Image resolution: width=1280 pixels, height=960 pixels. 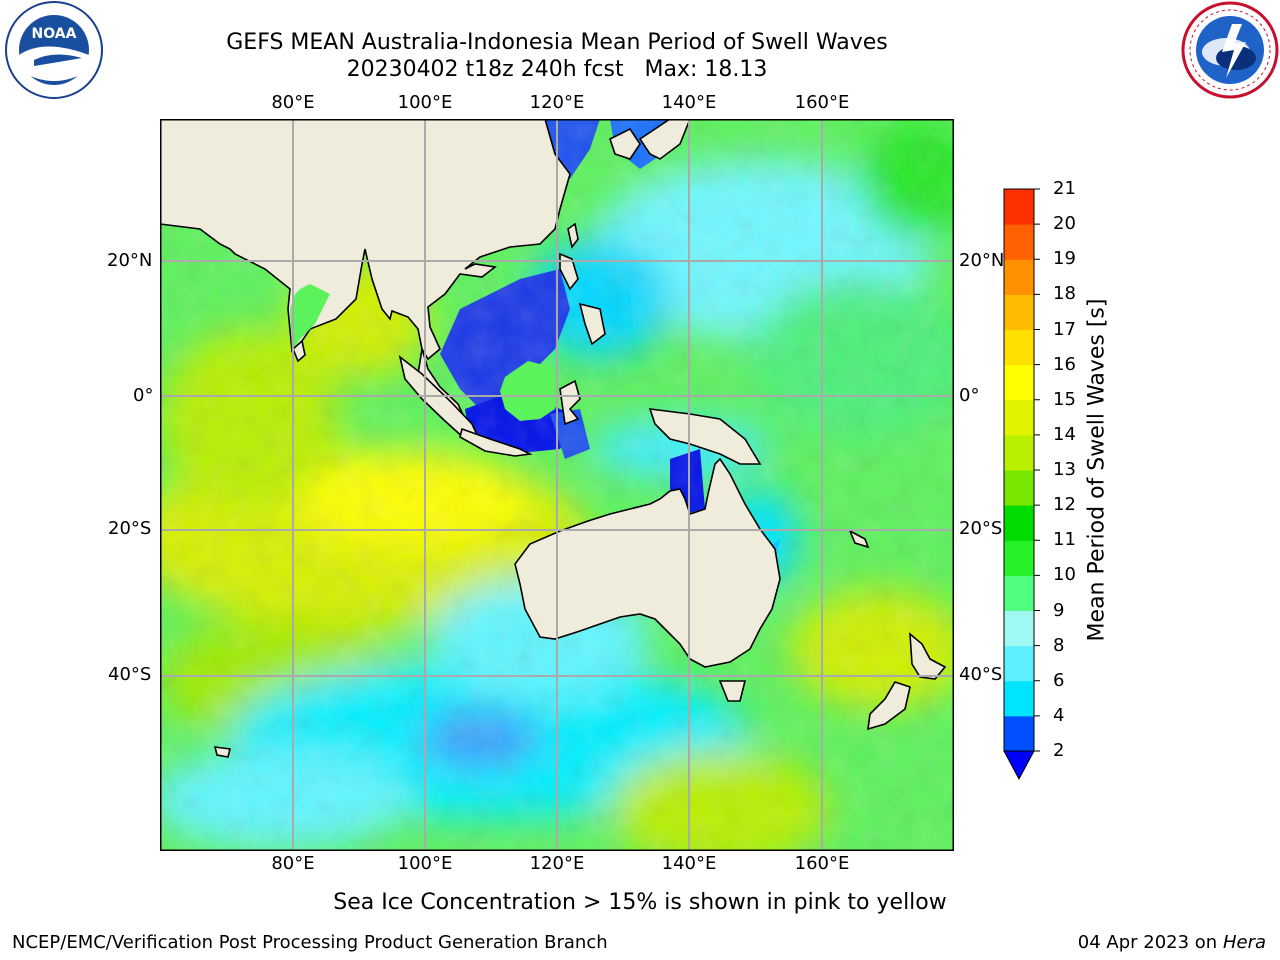 I want to click on colorbar-tick-label: 11, so click(x=1064, y=540).